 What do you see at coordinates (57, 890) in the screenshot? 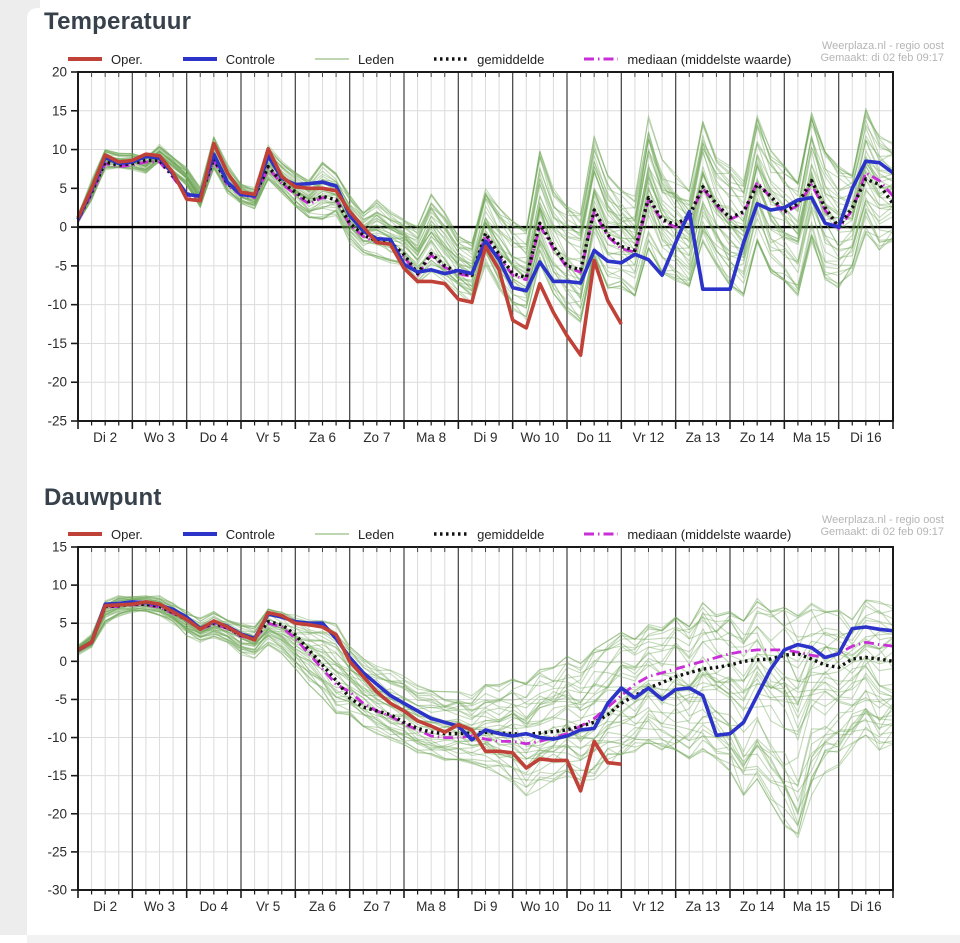
I see `svg-text: -30` at bounding box center [57, 890].